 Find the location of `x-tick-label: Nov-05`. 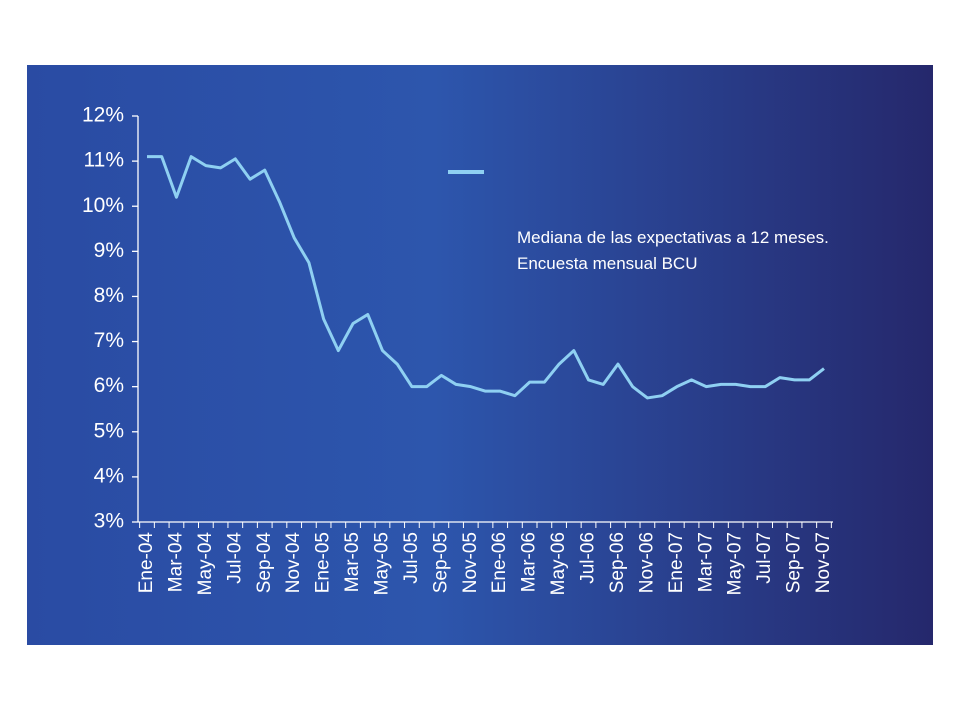

x-tick-label: Nov-05 is located at coordinates (470, 562).